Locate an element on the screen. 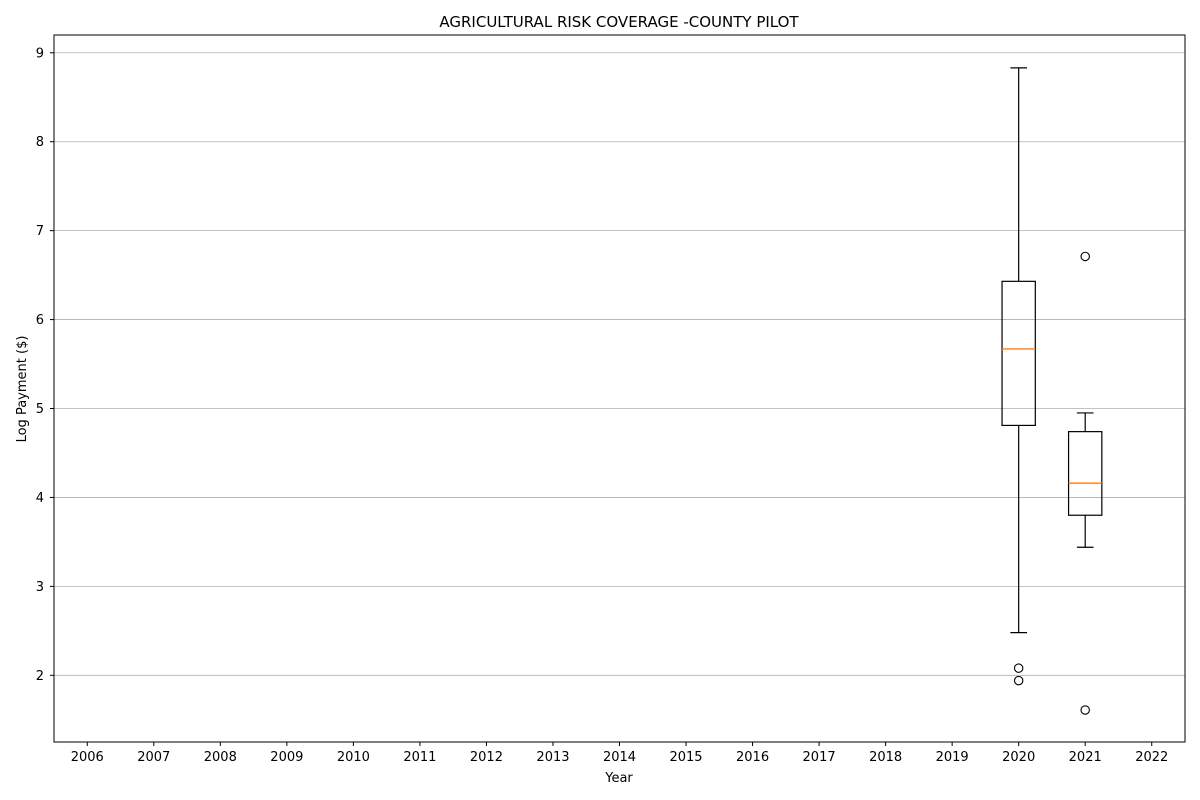  x-tick-label: 2021 is located at coordinates (1085, 757).